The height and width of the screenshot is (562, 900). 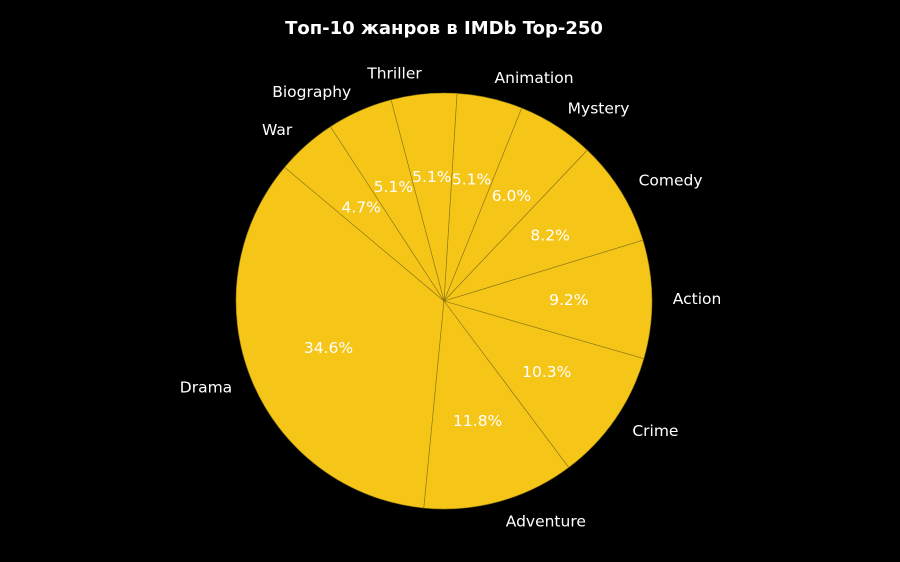 What do you see at coordinates (655, 431) in the screenshot?
I see `slice-label: Crime` at bounding box center [655, 431].